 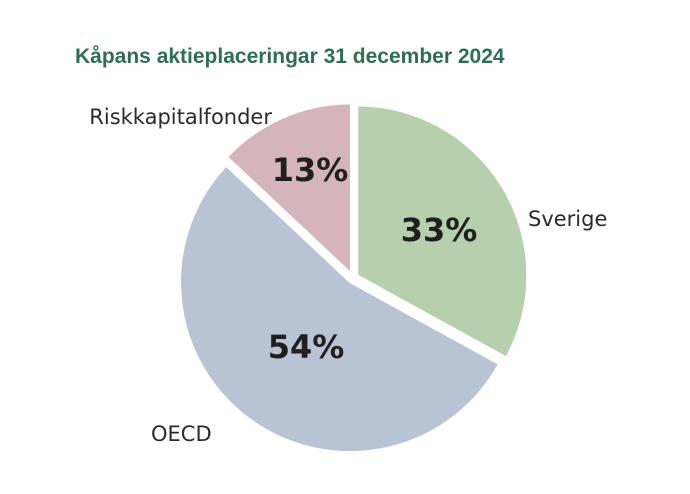 What do you see at coordinates (567, 219) in the screenshot?
I see `slice-category-label: Sverige` at bounding box center [567, 219].